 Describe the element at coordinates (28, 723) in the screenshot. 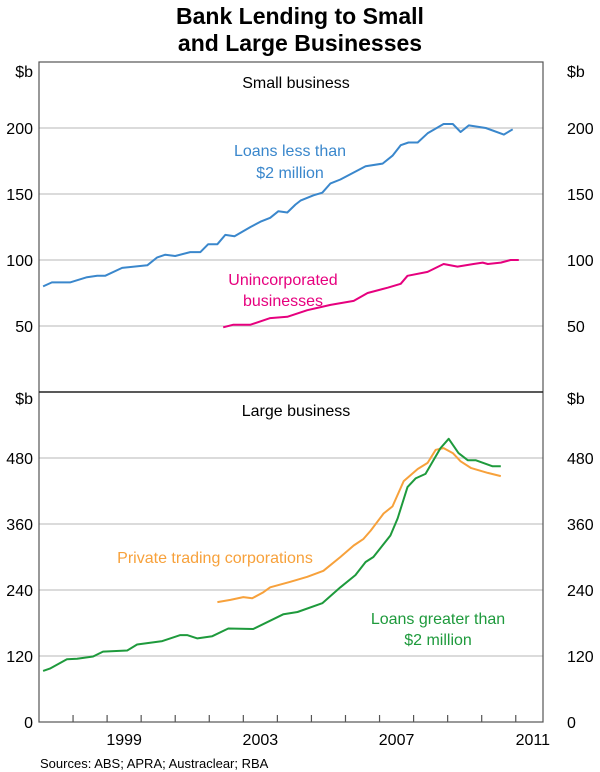

I see `y-tick-left-0: 0` at that location.